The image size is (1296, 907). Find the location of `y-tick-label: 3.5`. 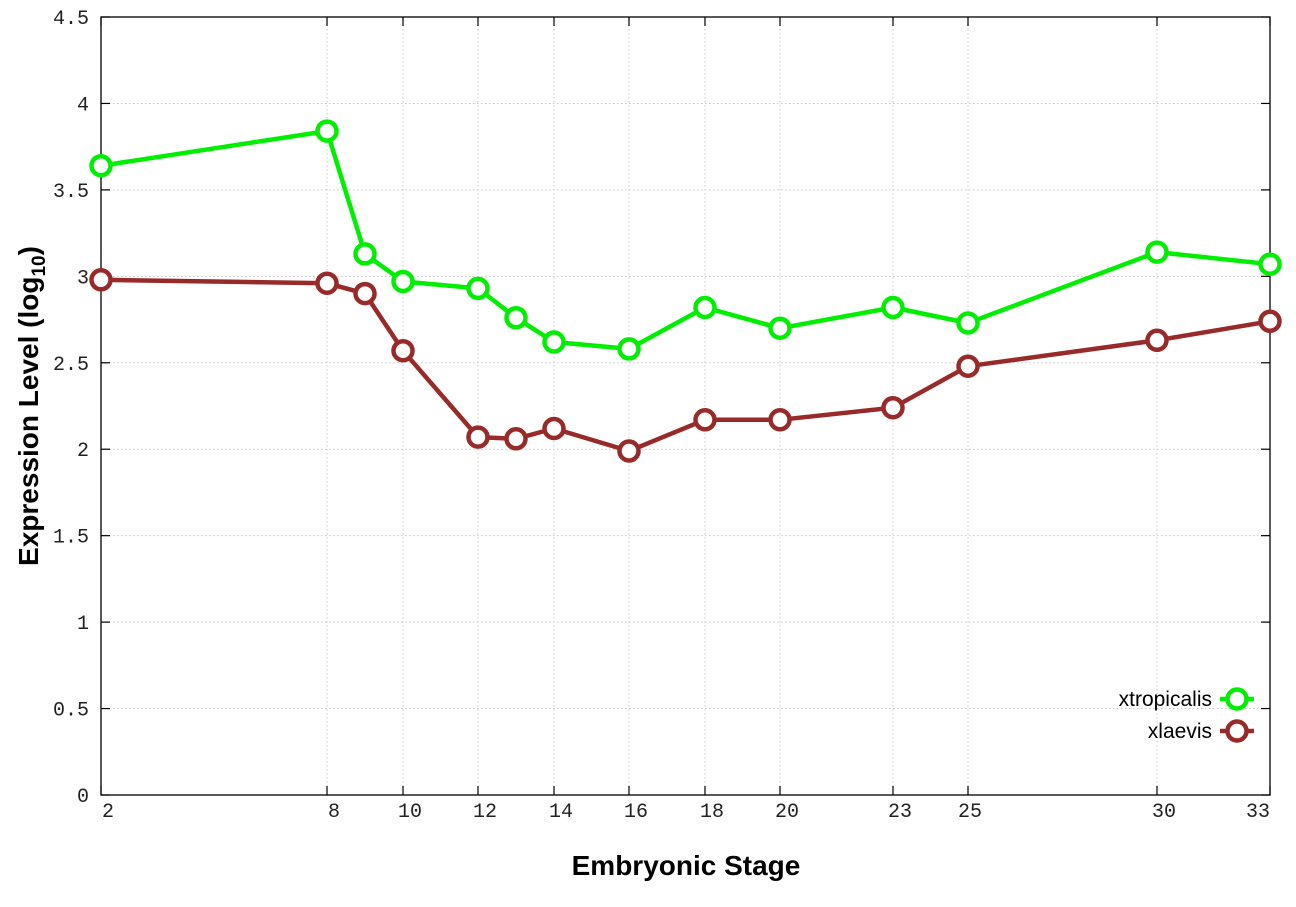

y-tick-label: 3.5 is located at coordinates (71, 192).